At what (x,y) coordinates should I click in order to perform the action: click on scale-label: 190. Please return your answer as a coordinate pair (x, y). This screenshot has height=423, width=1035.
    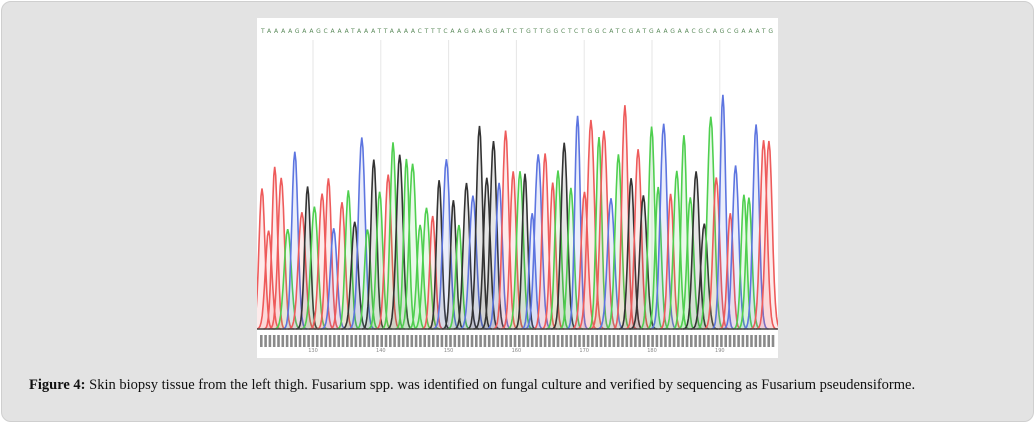
    Looking at the image, I should click on (720, 351).